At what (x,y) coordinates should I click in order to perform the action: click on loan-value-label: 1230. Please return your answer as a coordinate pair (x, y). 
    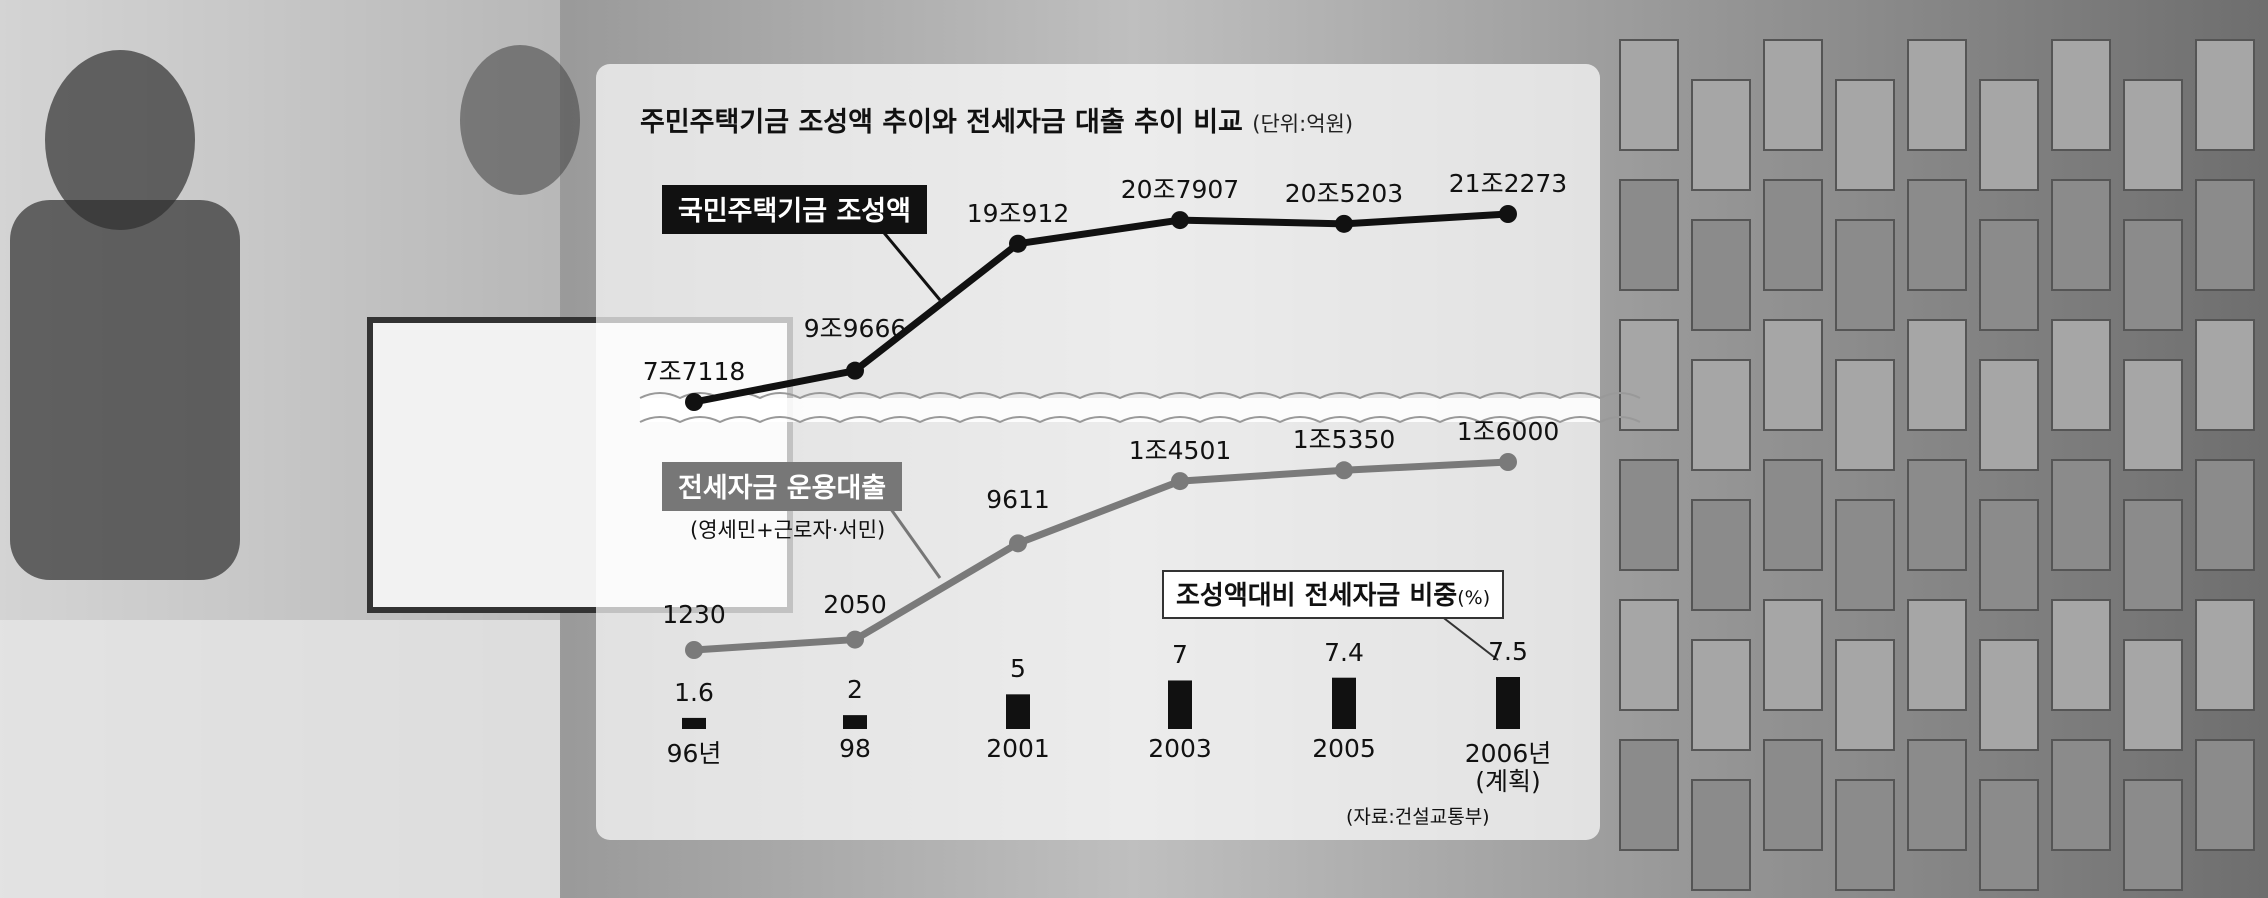
    Looking at the image, I should click on (694, 614).